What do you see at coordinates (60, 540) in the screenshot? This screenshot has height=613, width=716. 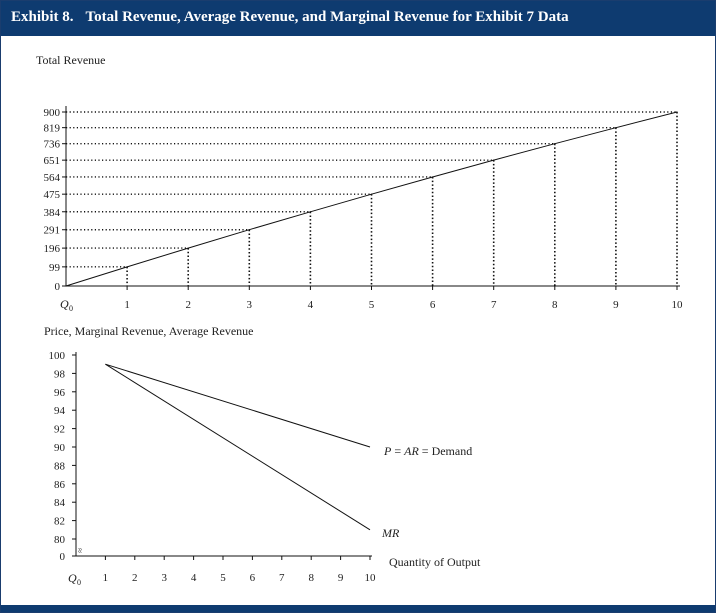 I see `y-tick-label: 80` at bounding box center [60, 540].